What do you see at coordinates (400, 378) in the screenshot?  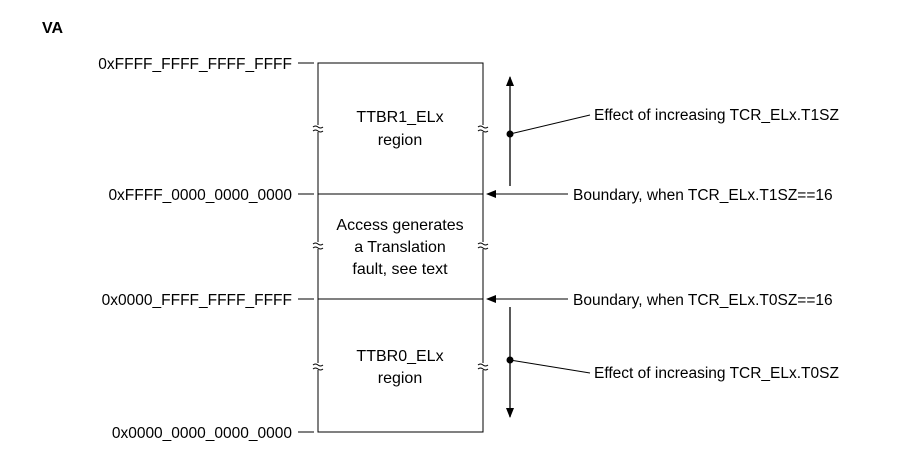 I see `ttbr0-region-label: region` at bounding box center [400, 378].